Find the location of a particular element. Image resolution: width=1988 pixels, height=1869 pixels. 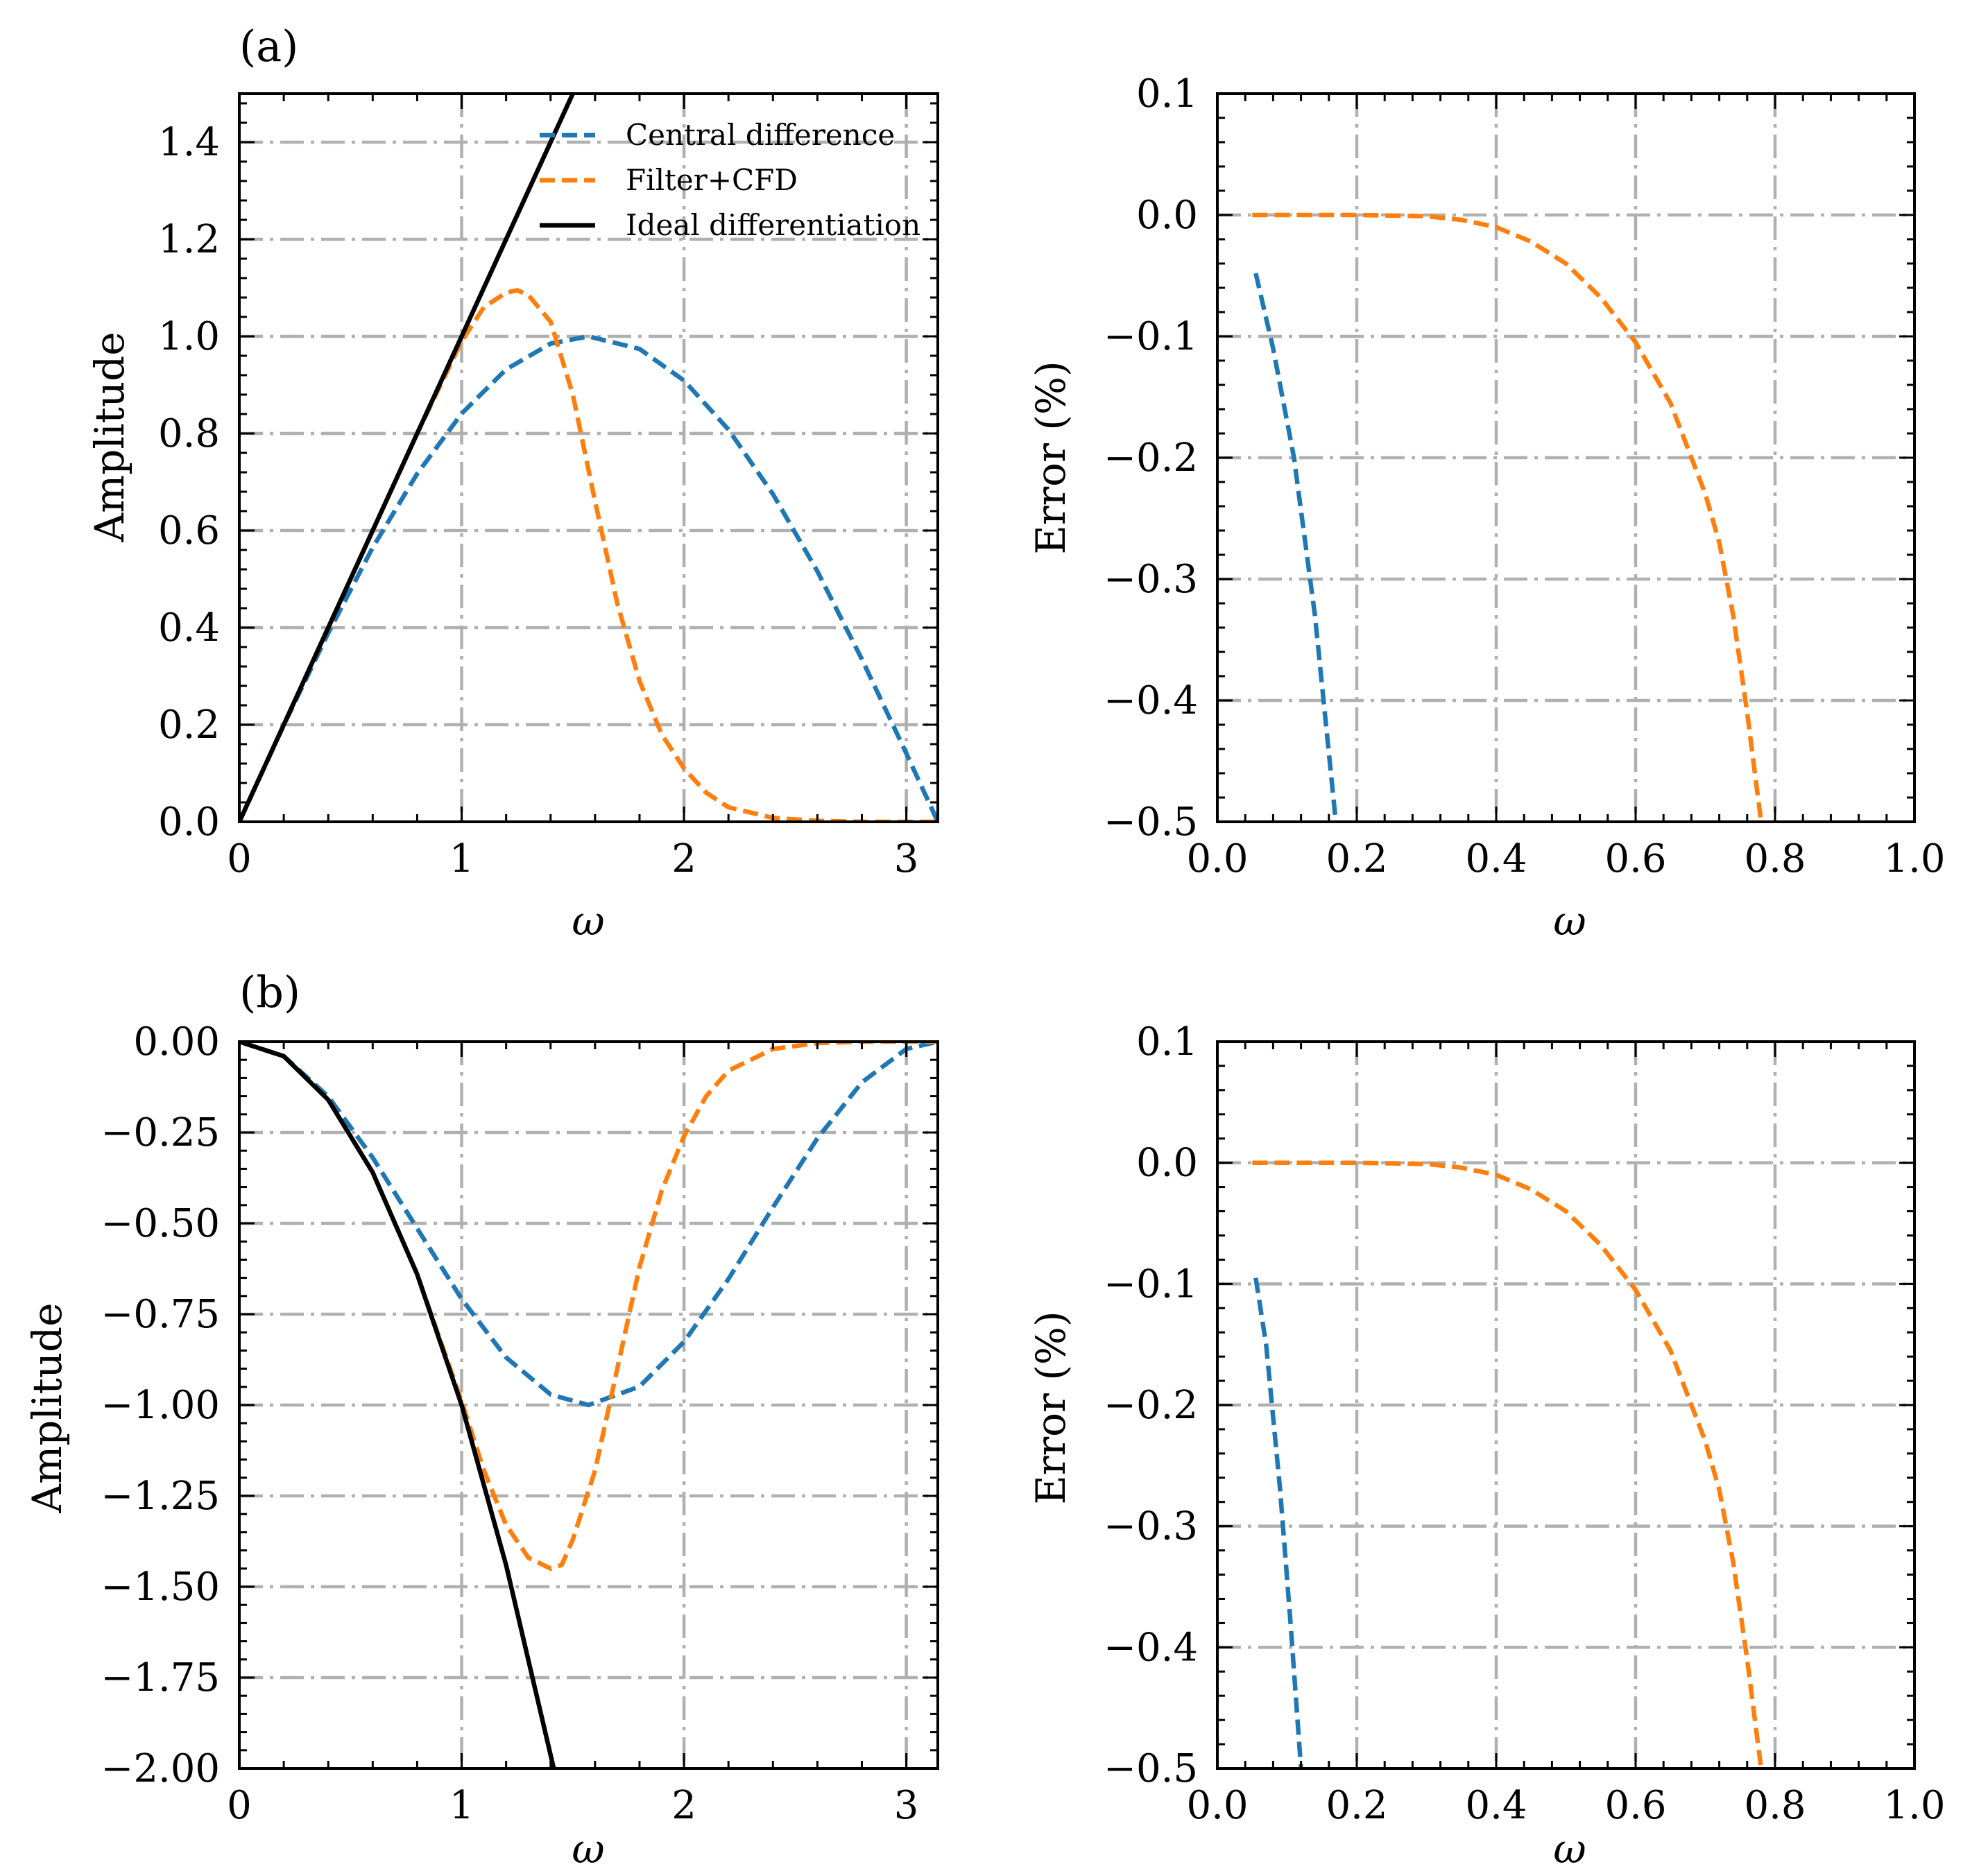

series-central-a-right is located at coordinates (1296, 547).